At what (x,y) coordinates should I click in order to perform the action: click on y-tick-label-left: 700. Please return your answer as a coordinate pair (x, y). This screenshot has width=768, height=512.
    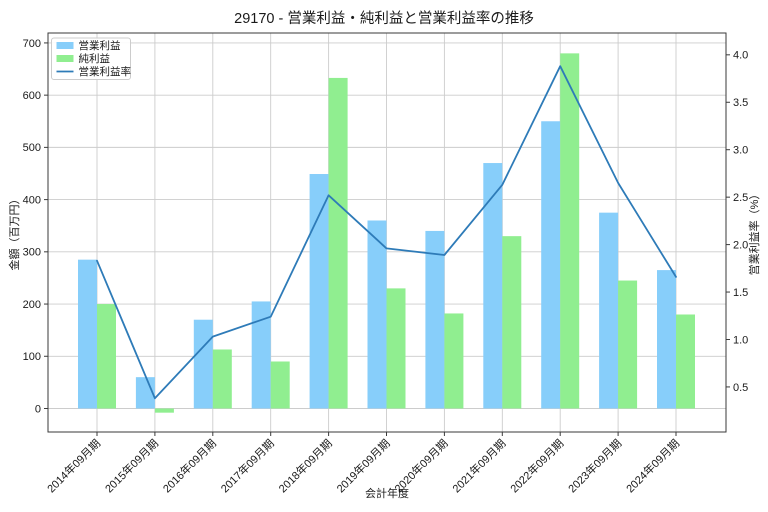
    Looking at the image, I should click on (32, 44).